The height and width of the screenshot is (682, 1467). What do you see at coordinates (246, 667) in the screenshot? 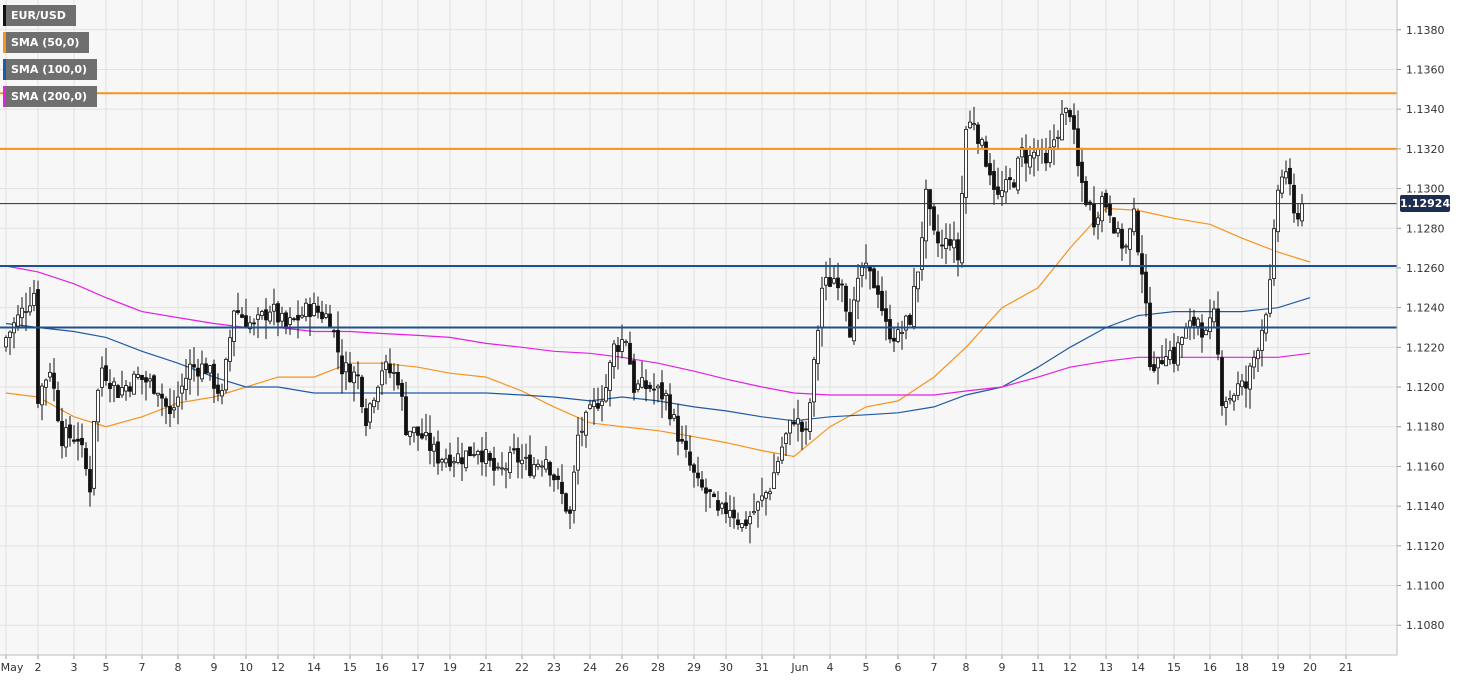
I see `x-tick-label: 10` at bounding box center [246, 667].